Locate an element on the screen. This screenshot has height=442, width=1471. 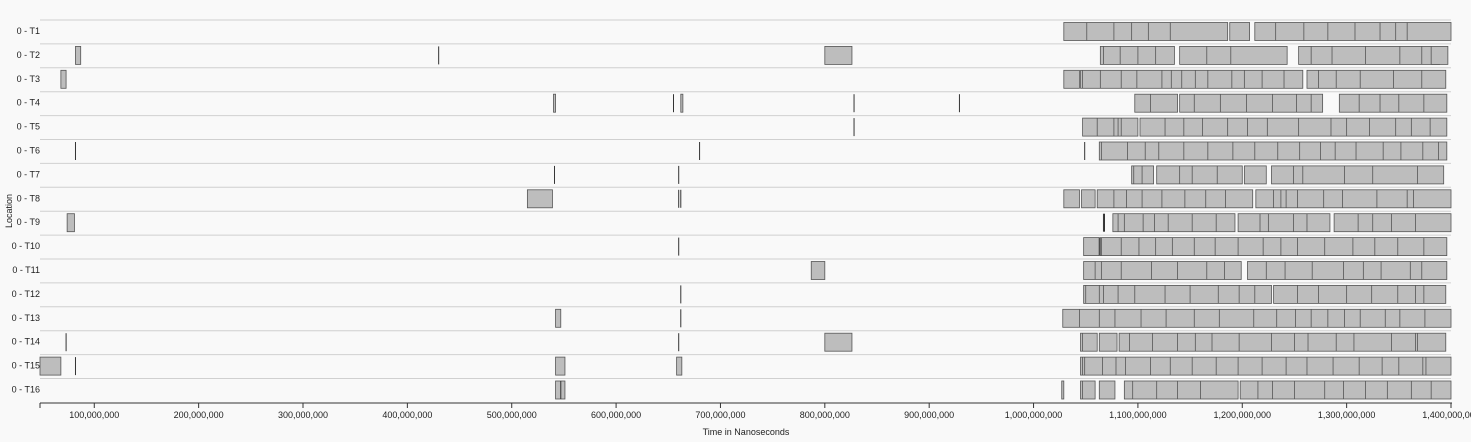
x-tick-label: 700,000,000 is located at coordinates (720, 415).